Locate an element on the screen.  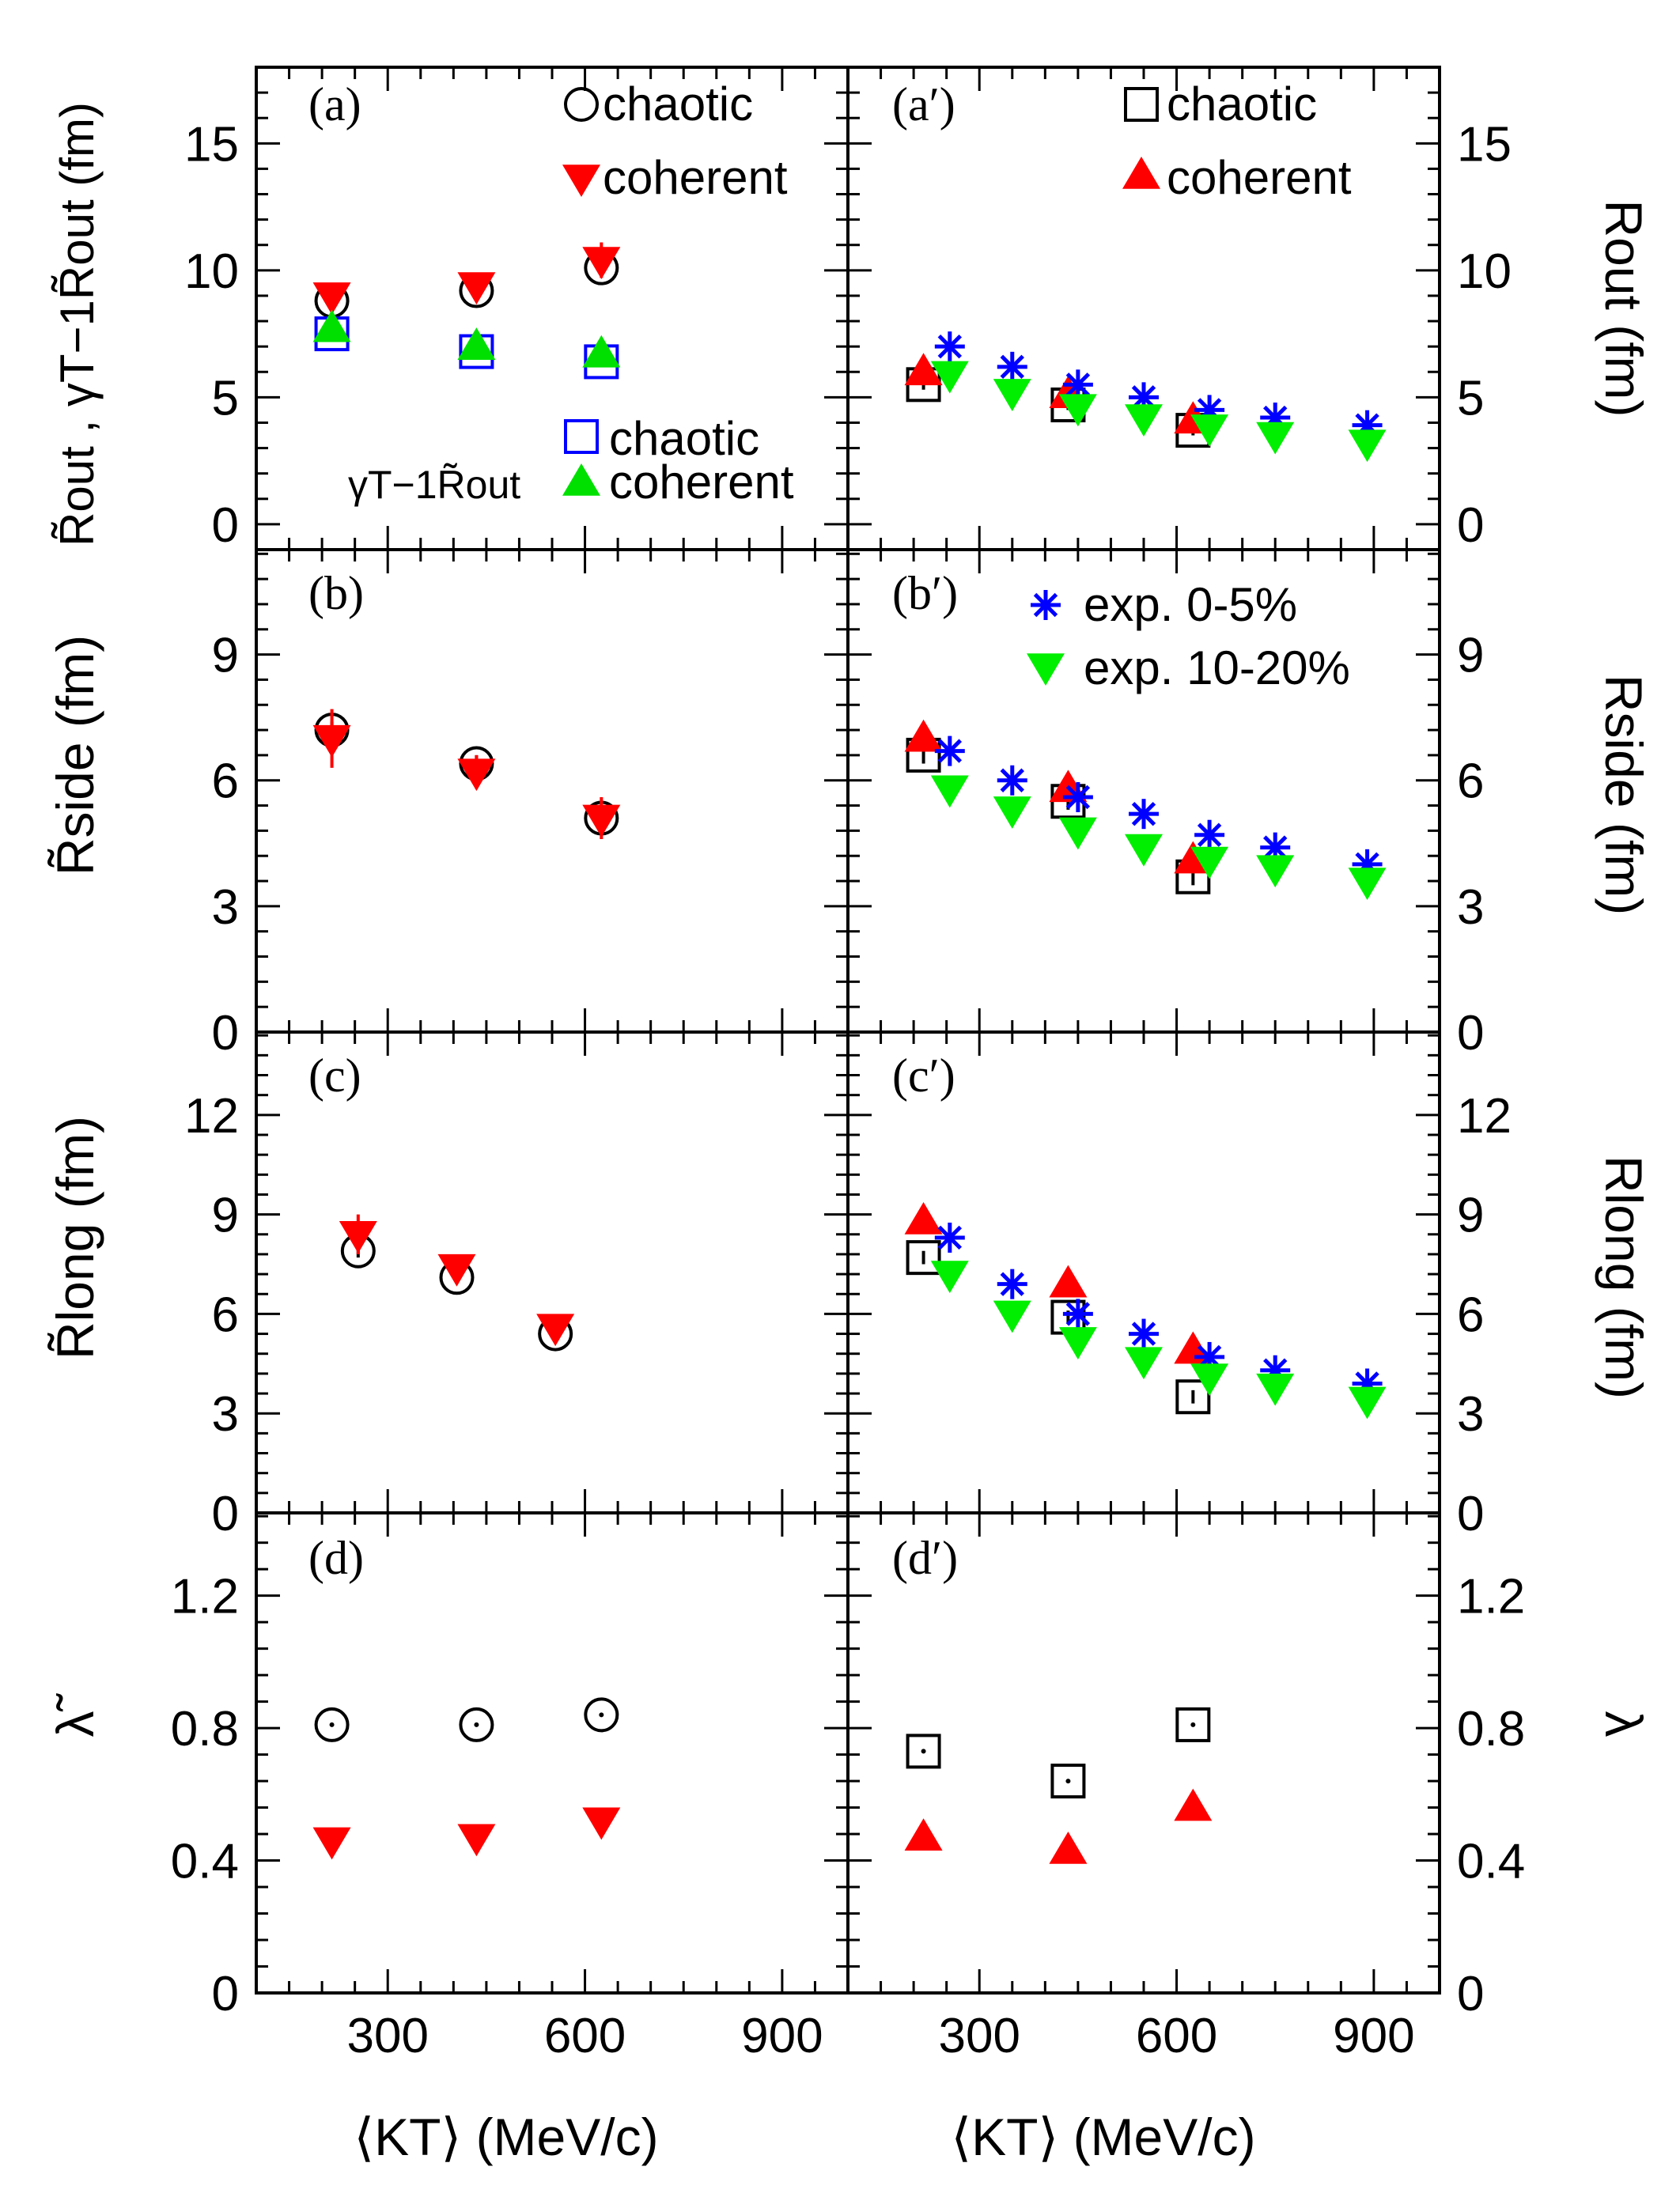
legend-a-gamma-prefix: γT−1R̃out is located at coordinates (434, 485).